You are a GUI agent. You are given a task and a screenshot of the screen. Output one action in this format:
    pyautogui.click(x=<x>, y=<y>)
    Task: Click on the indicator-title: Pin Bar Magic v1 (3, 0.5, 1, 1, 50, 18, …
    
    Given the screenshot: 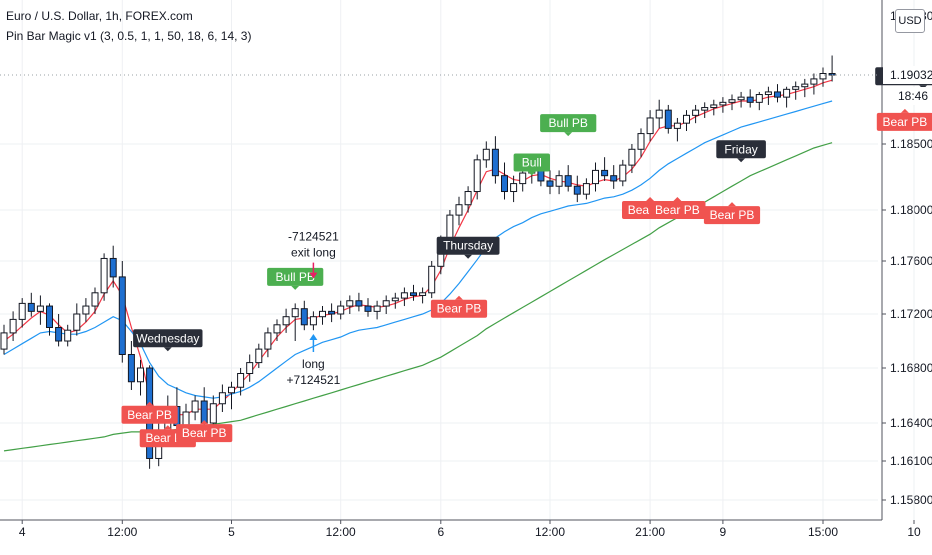 What is the action you would take?
    pyautogui.click(x=129, y=36)
    